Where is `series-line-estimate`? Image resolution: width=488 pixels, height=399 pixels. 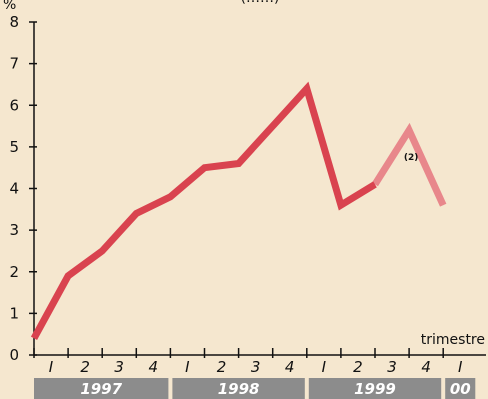
series-line-estimate is located at coordinates (409, 164).